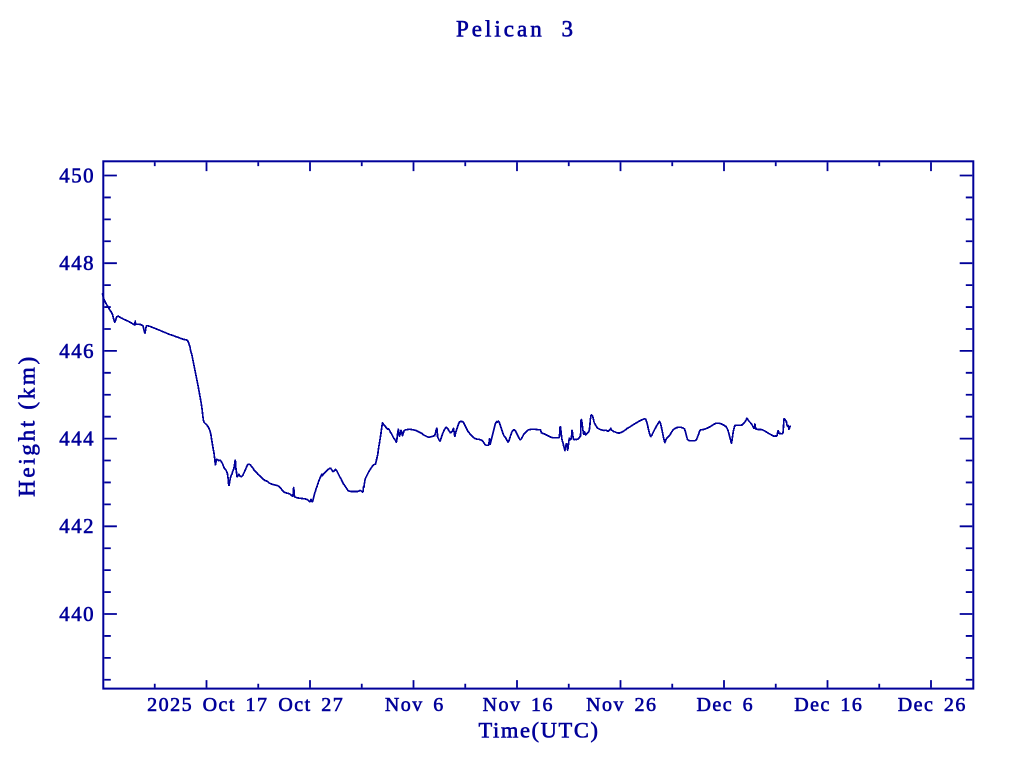 The width and height of the screenshot is (1024, 768). Describe the element at coordinates (207, 705) in the screenshot. I see `svg-text: 2025 Oct 17` at that location.